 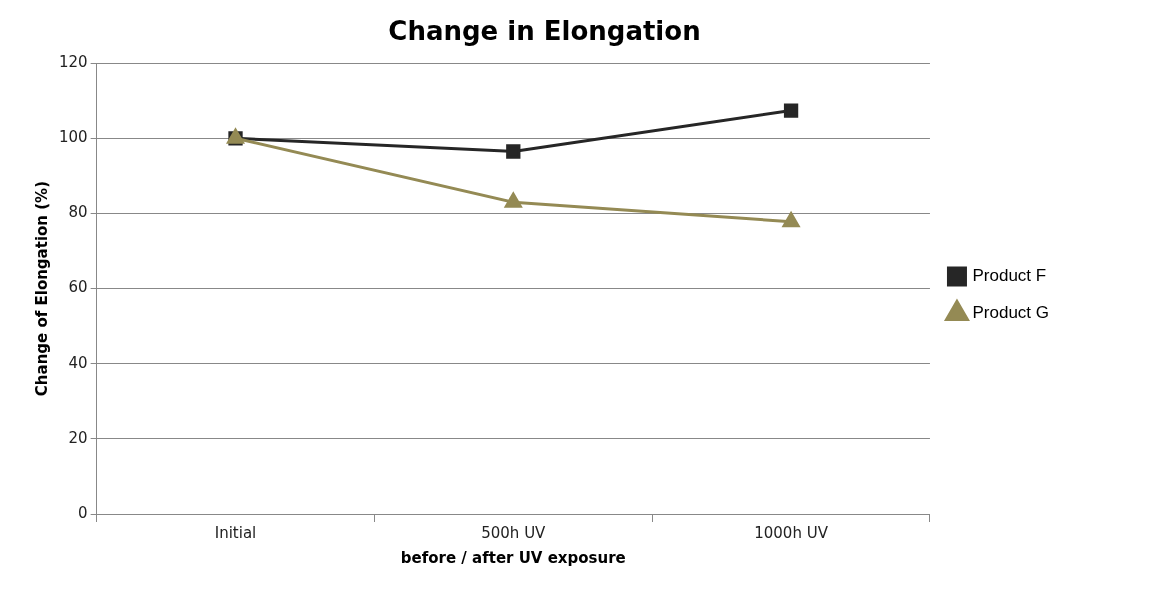 What do you see at coordinates (83, 512) in the screenshot?
I see `y-tick-label: 0` at bounding box center [83, 512].